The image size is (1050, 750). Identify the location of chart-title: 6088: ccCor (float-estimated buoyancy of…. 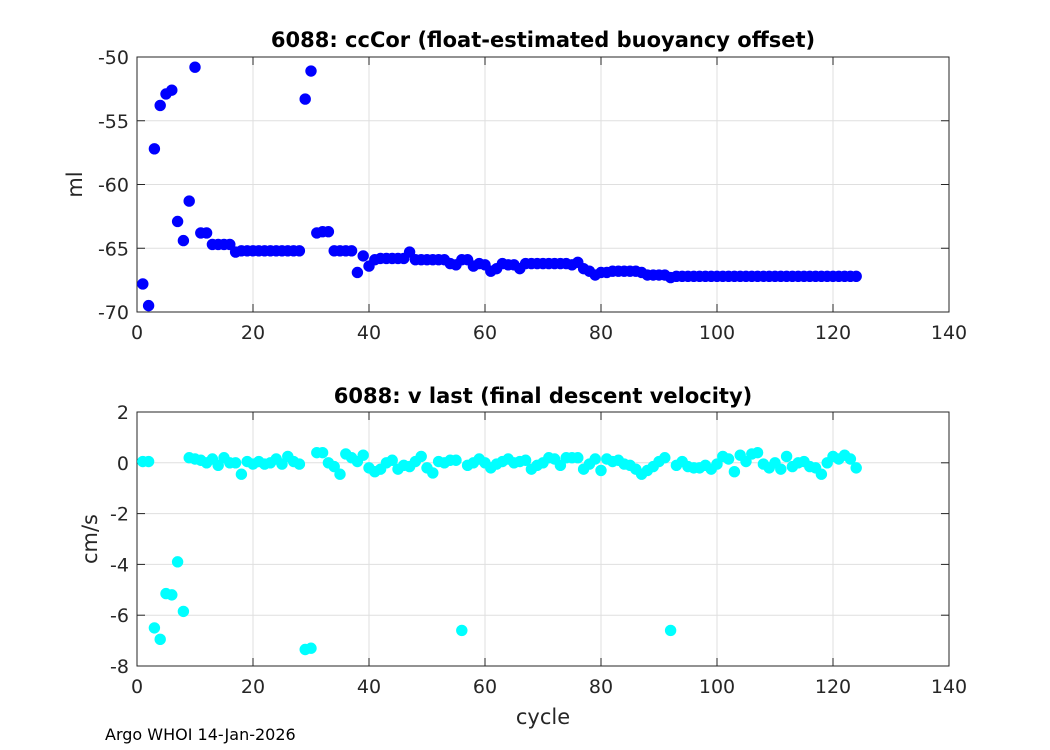
(543, 40).